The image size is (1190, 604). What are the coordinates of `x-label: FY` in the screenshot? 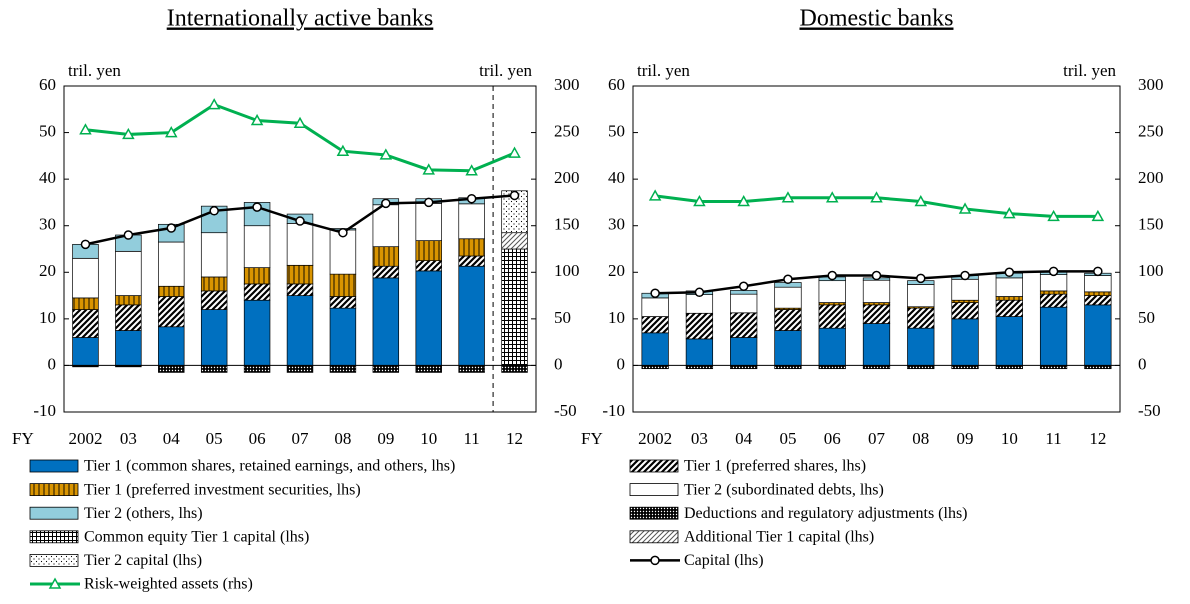 It's located at (592, 438).